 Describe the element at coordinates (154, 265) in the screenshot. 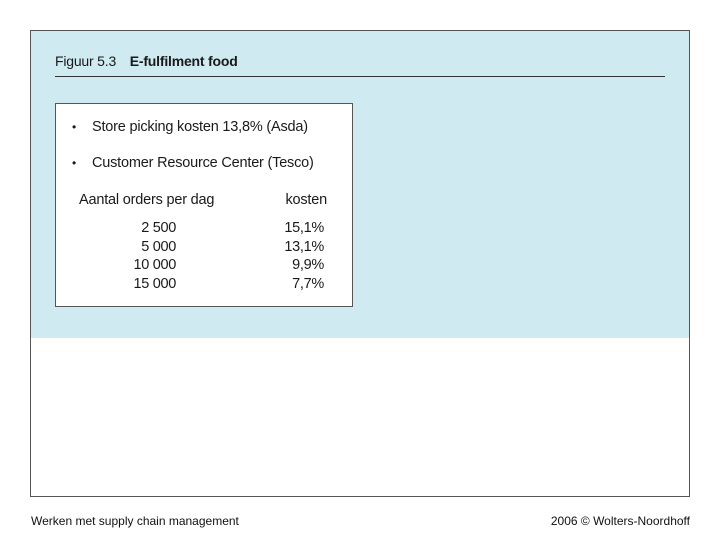

I see `orders-cell: 10 000` at that location.